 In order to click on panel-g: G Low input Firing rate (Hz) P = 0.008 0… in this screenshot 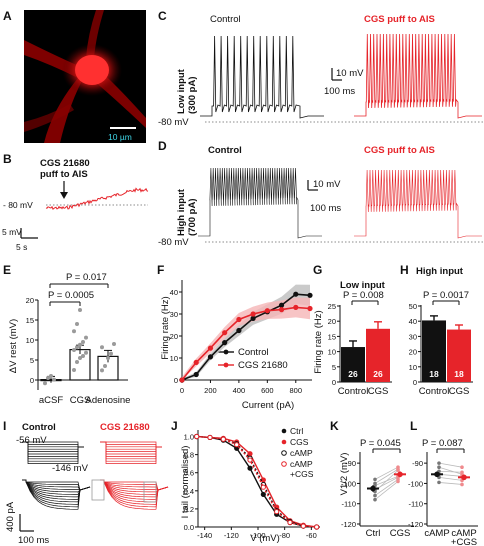, I will do `click(352, 330)`.